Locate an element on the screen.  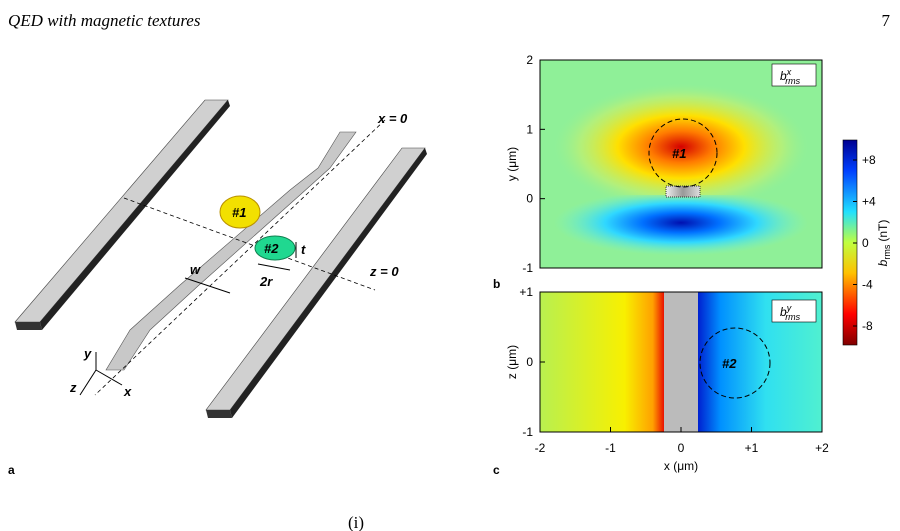
field-map-c is located at coordinates (681, 362).